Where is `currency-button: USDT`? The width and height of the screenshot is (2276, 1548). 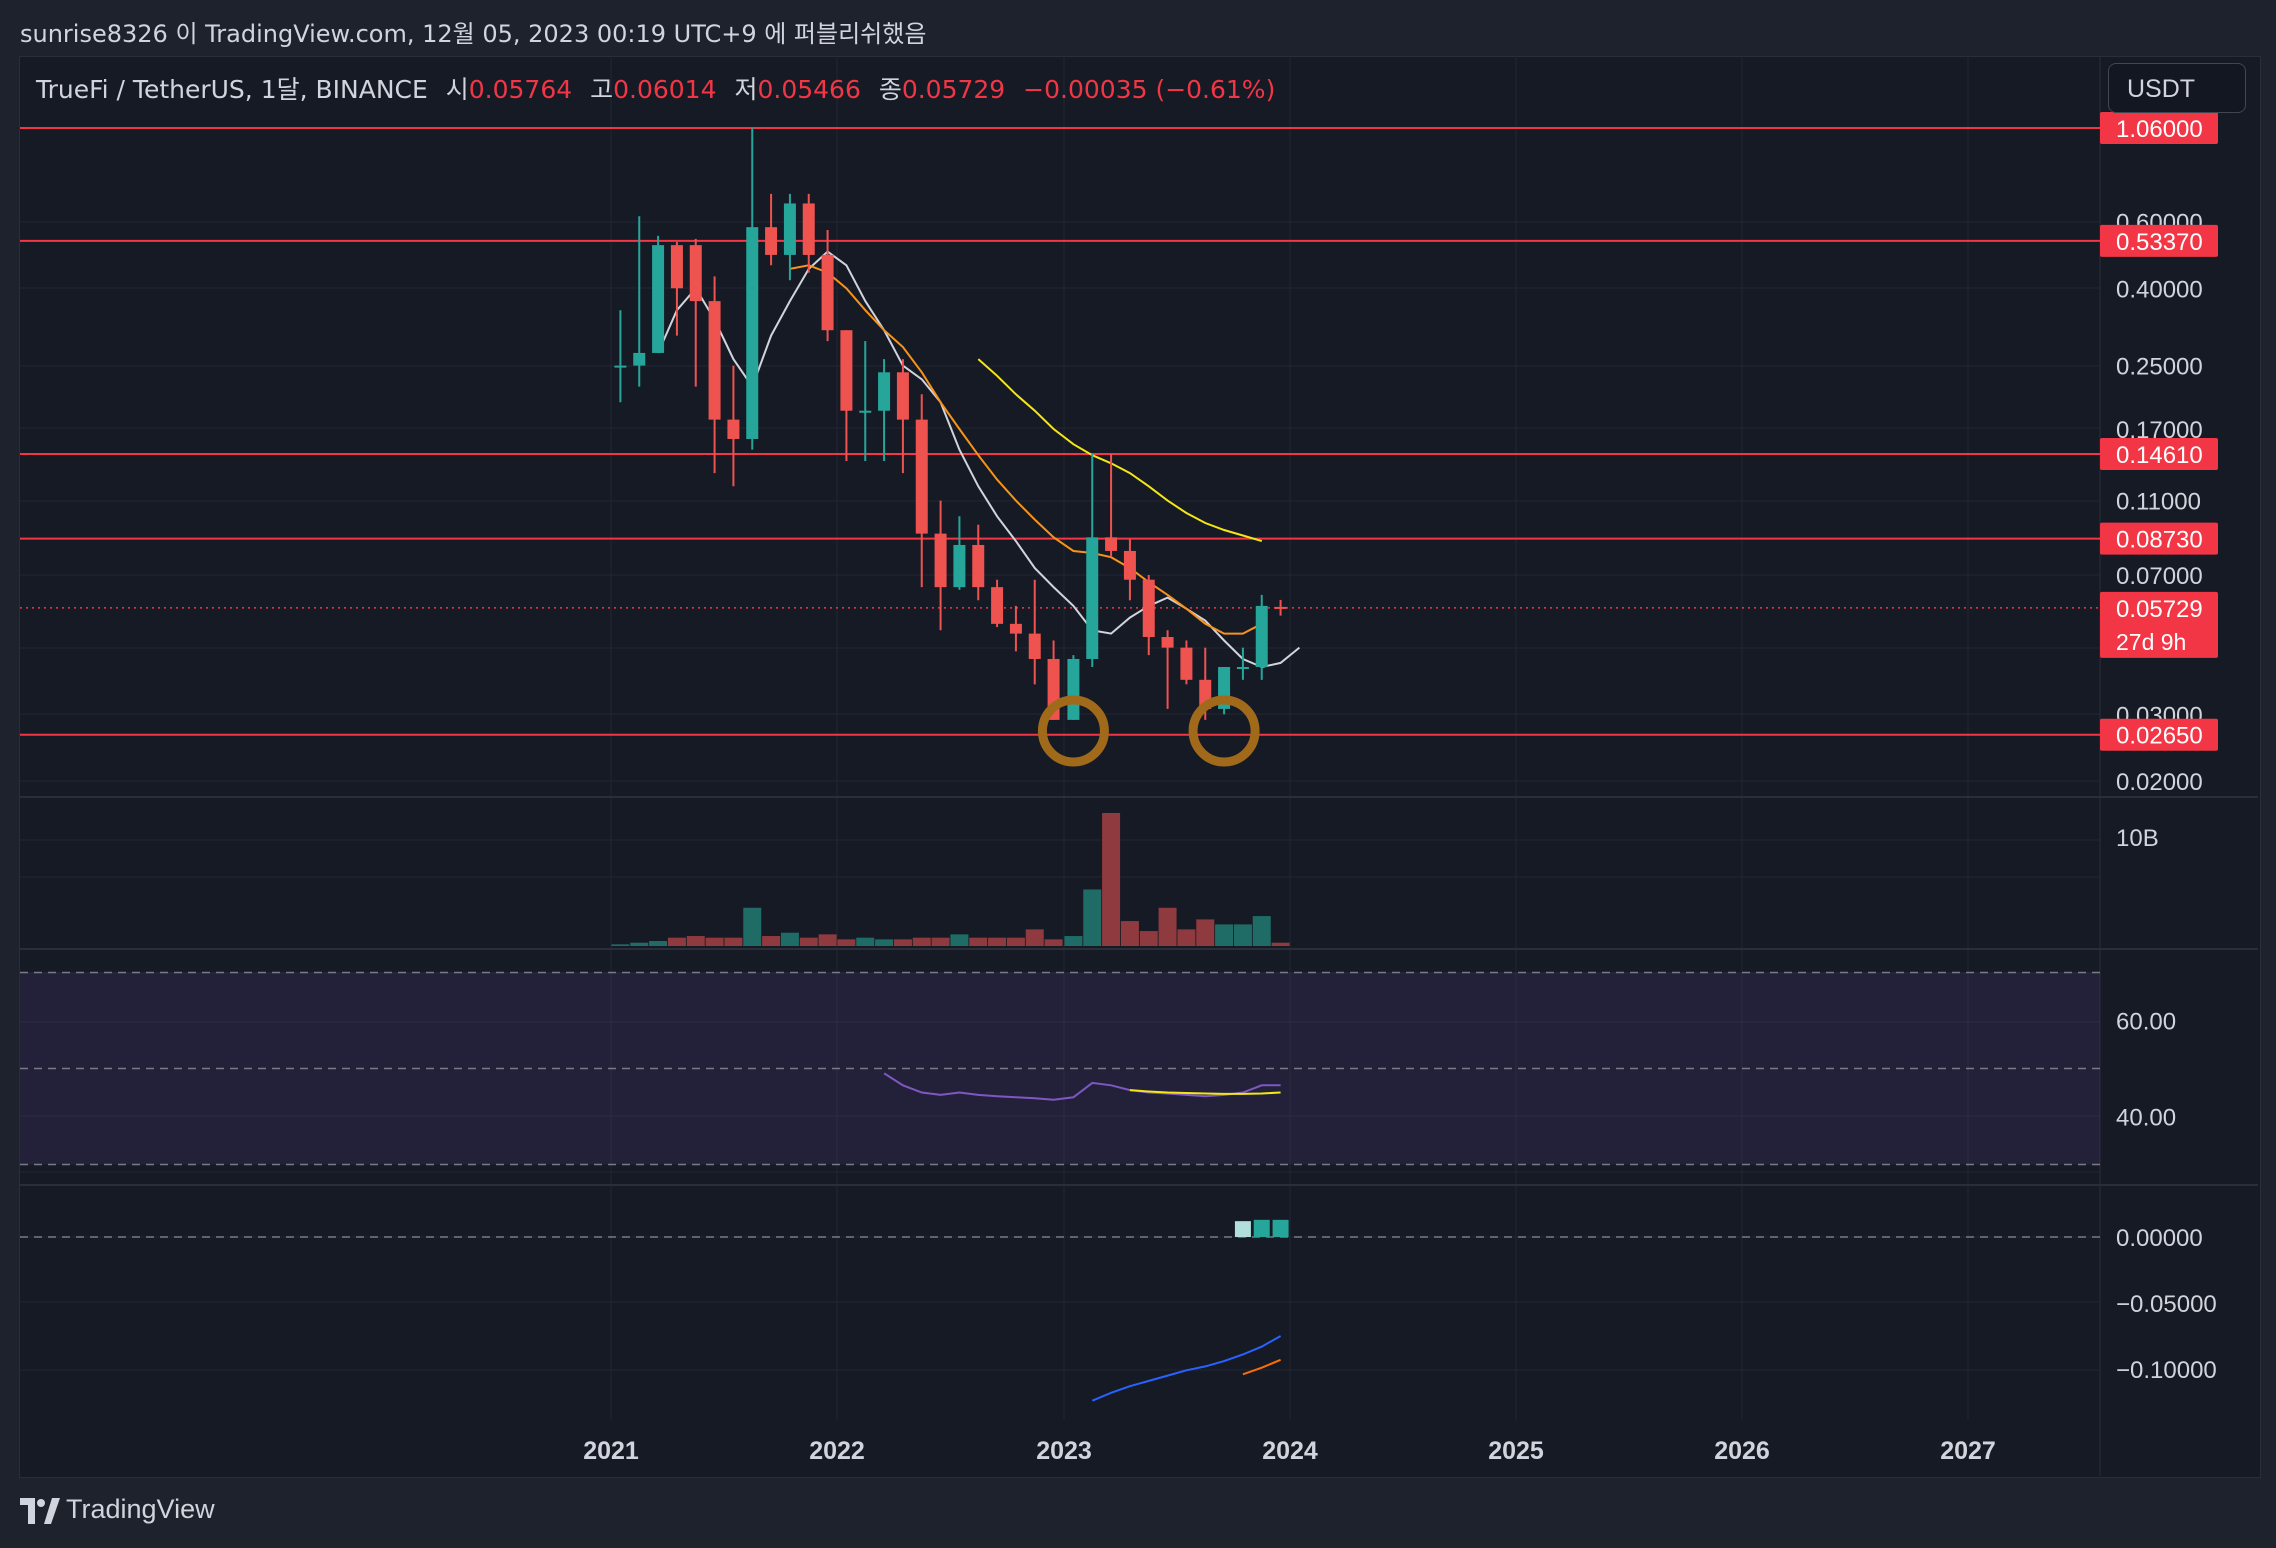 currency-button: USDT is located at coordinates (2177, 88).